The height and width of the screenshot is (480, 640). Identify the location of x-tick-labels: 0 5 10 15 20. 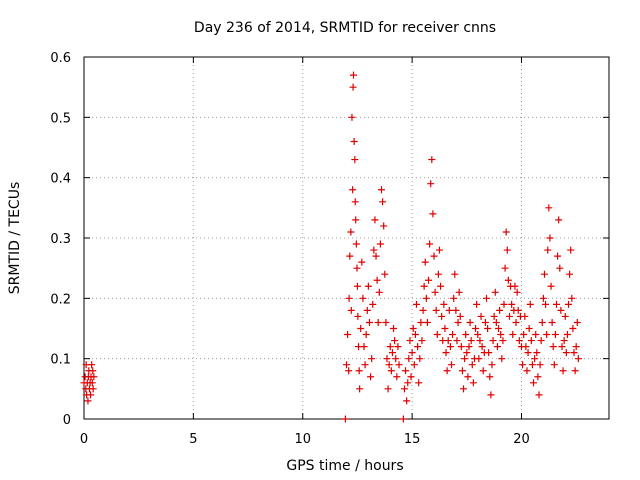
(305, 439).